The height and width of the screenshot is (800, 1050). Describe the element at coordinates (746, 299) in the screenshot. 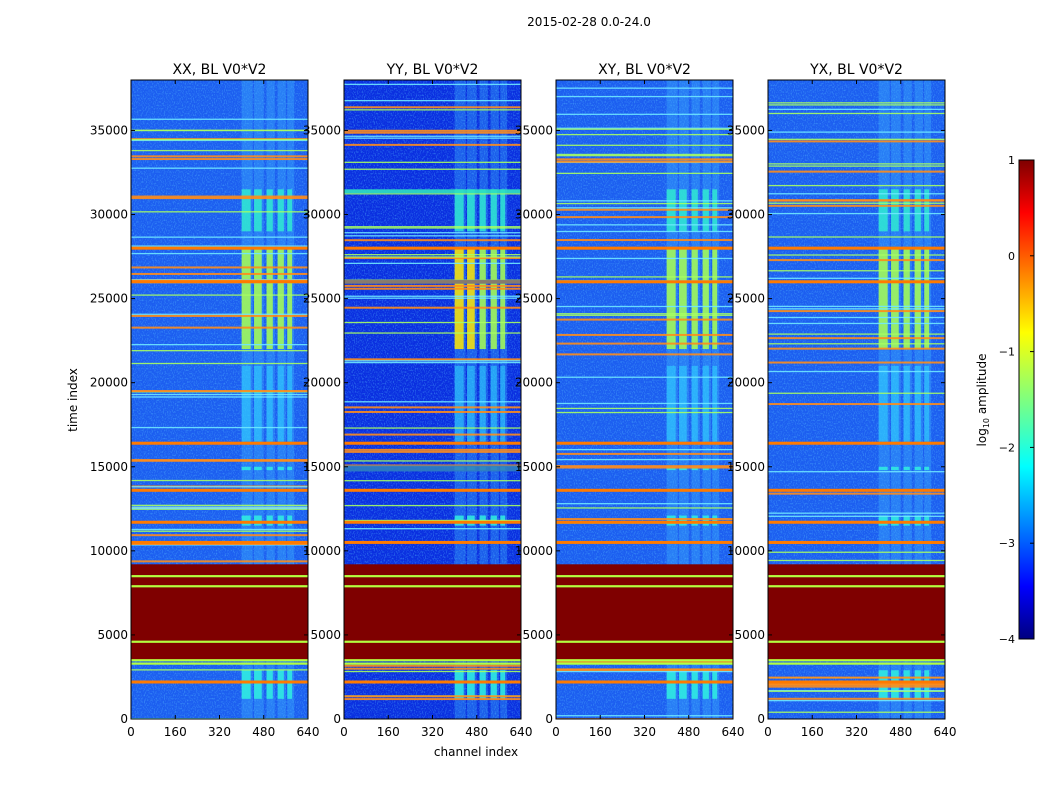

I see `y-tick-label: 25000` at that location.